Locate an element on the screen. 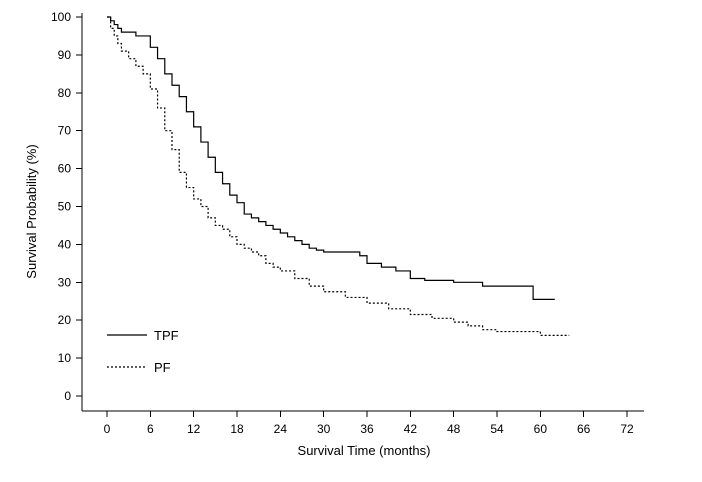 Image resolution: width=702 pixels, height=482 pixels. y-tick-label: 90 is located at coordinates (65, 55).